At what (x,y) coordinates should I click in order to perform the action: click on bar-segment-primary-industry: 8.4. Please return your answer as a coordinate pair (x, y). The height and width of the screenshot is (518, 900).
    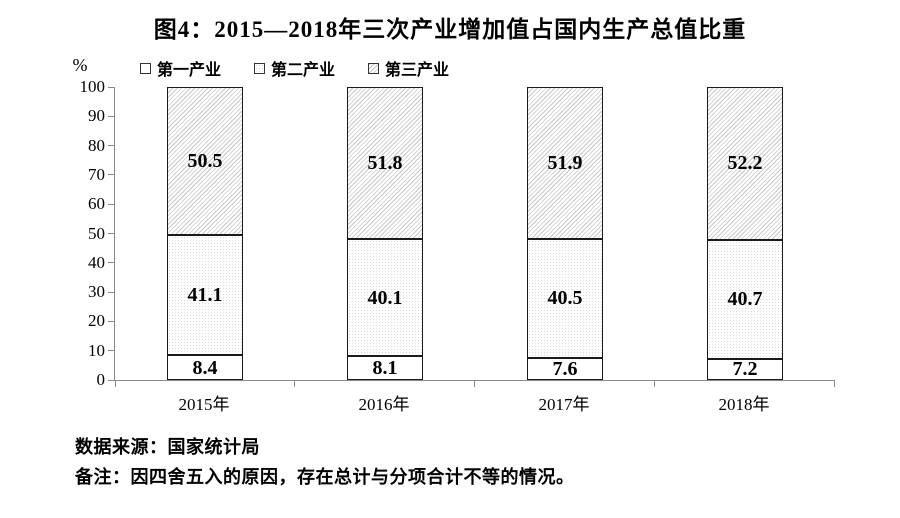
    Looking at the image, I should click on (205, 367).